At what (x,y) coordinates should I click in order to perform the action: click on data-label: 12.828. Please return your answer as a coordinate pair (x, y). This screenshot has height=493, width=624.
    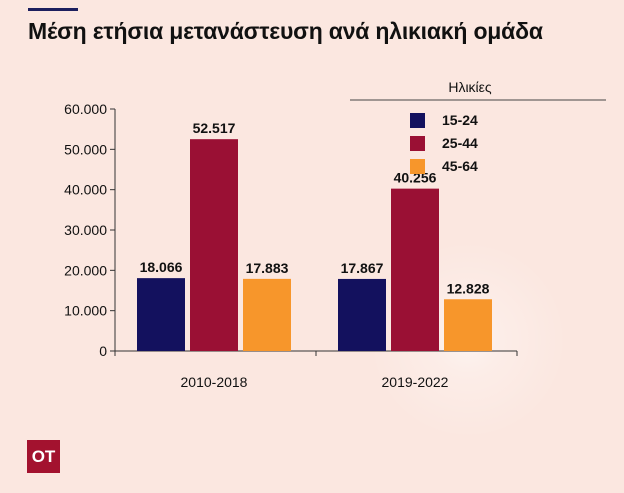
    Looking at the image, I should click on (468, 288).